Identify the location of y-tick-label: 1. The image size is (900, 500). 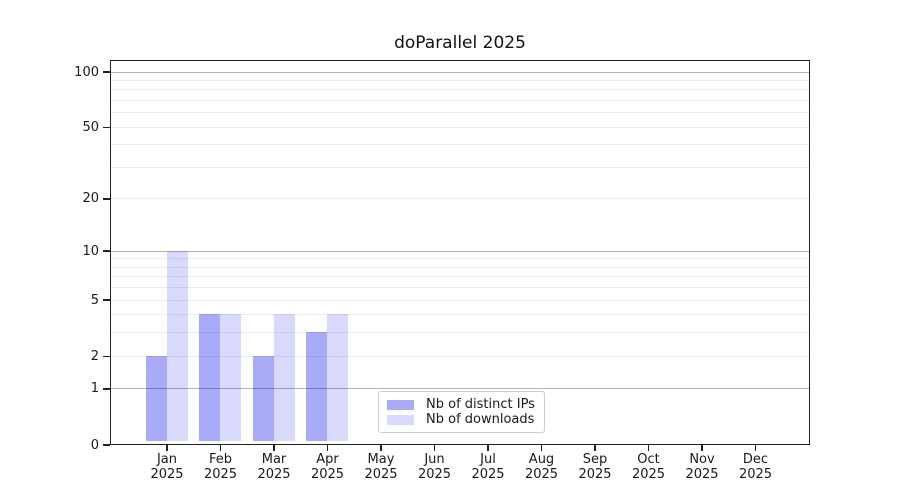
(94, 389).